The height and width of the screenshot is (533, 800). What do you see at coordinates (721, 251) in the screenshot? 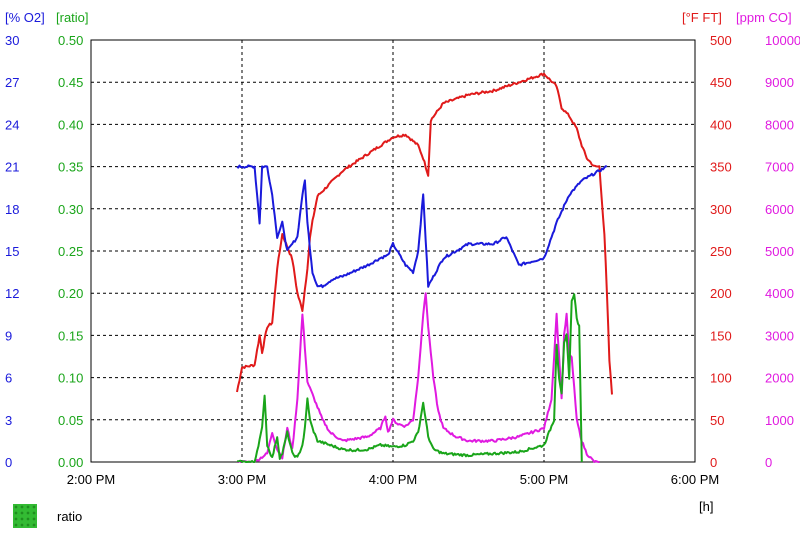
I see `tick-label-ft: 250` at bounding box center [721, 251].